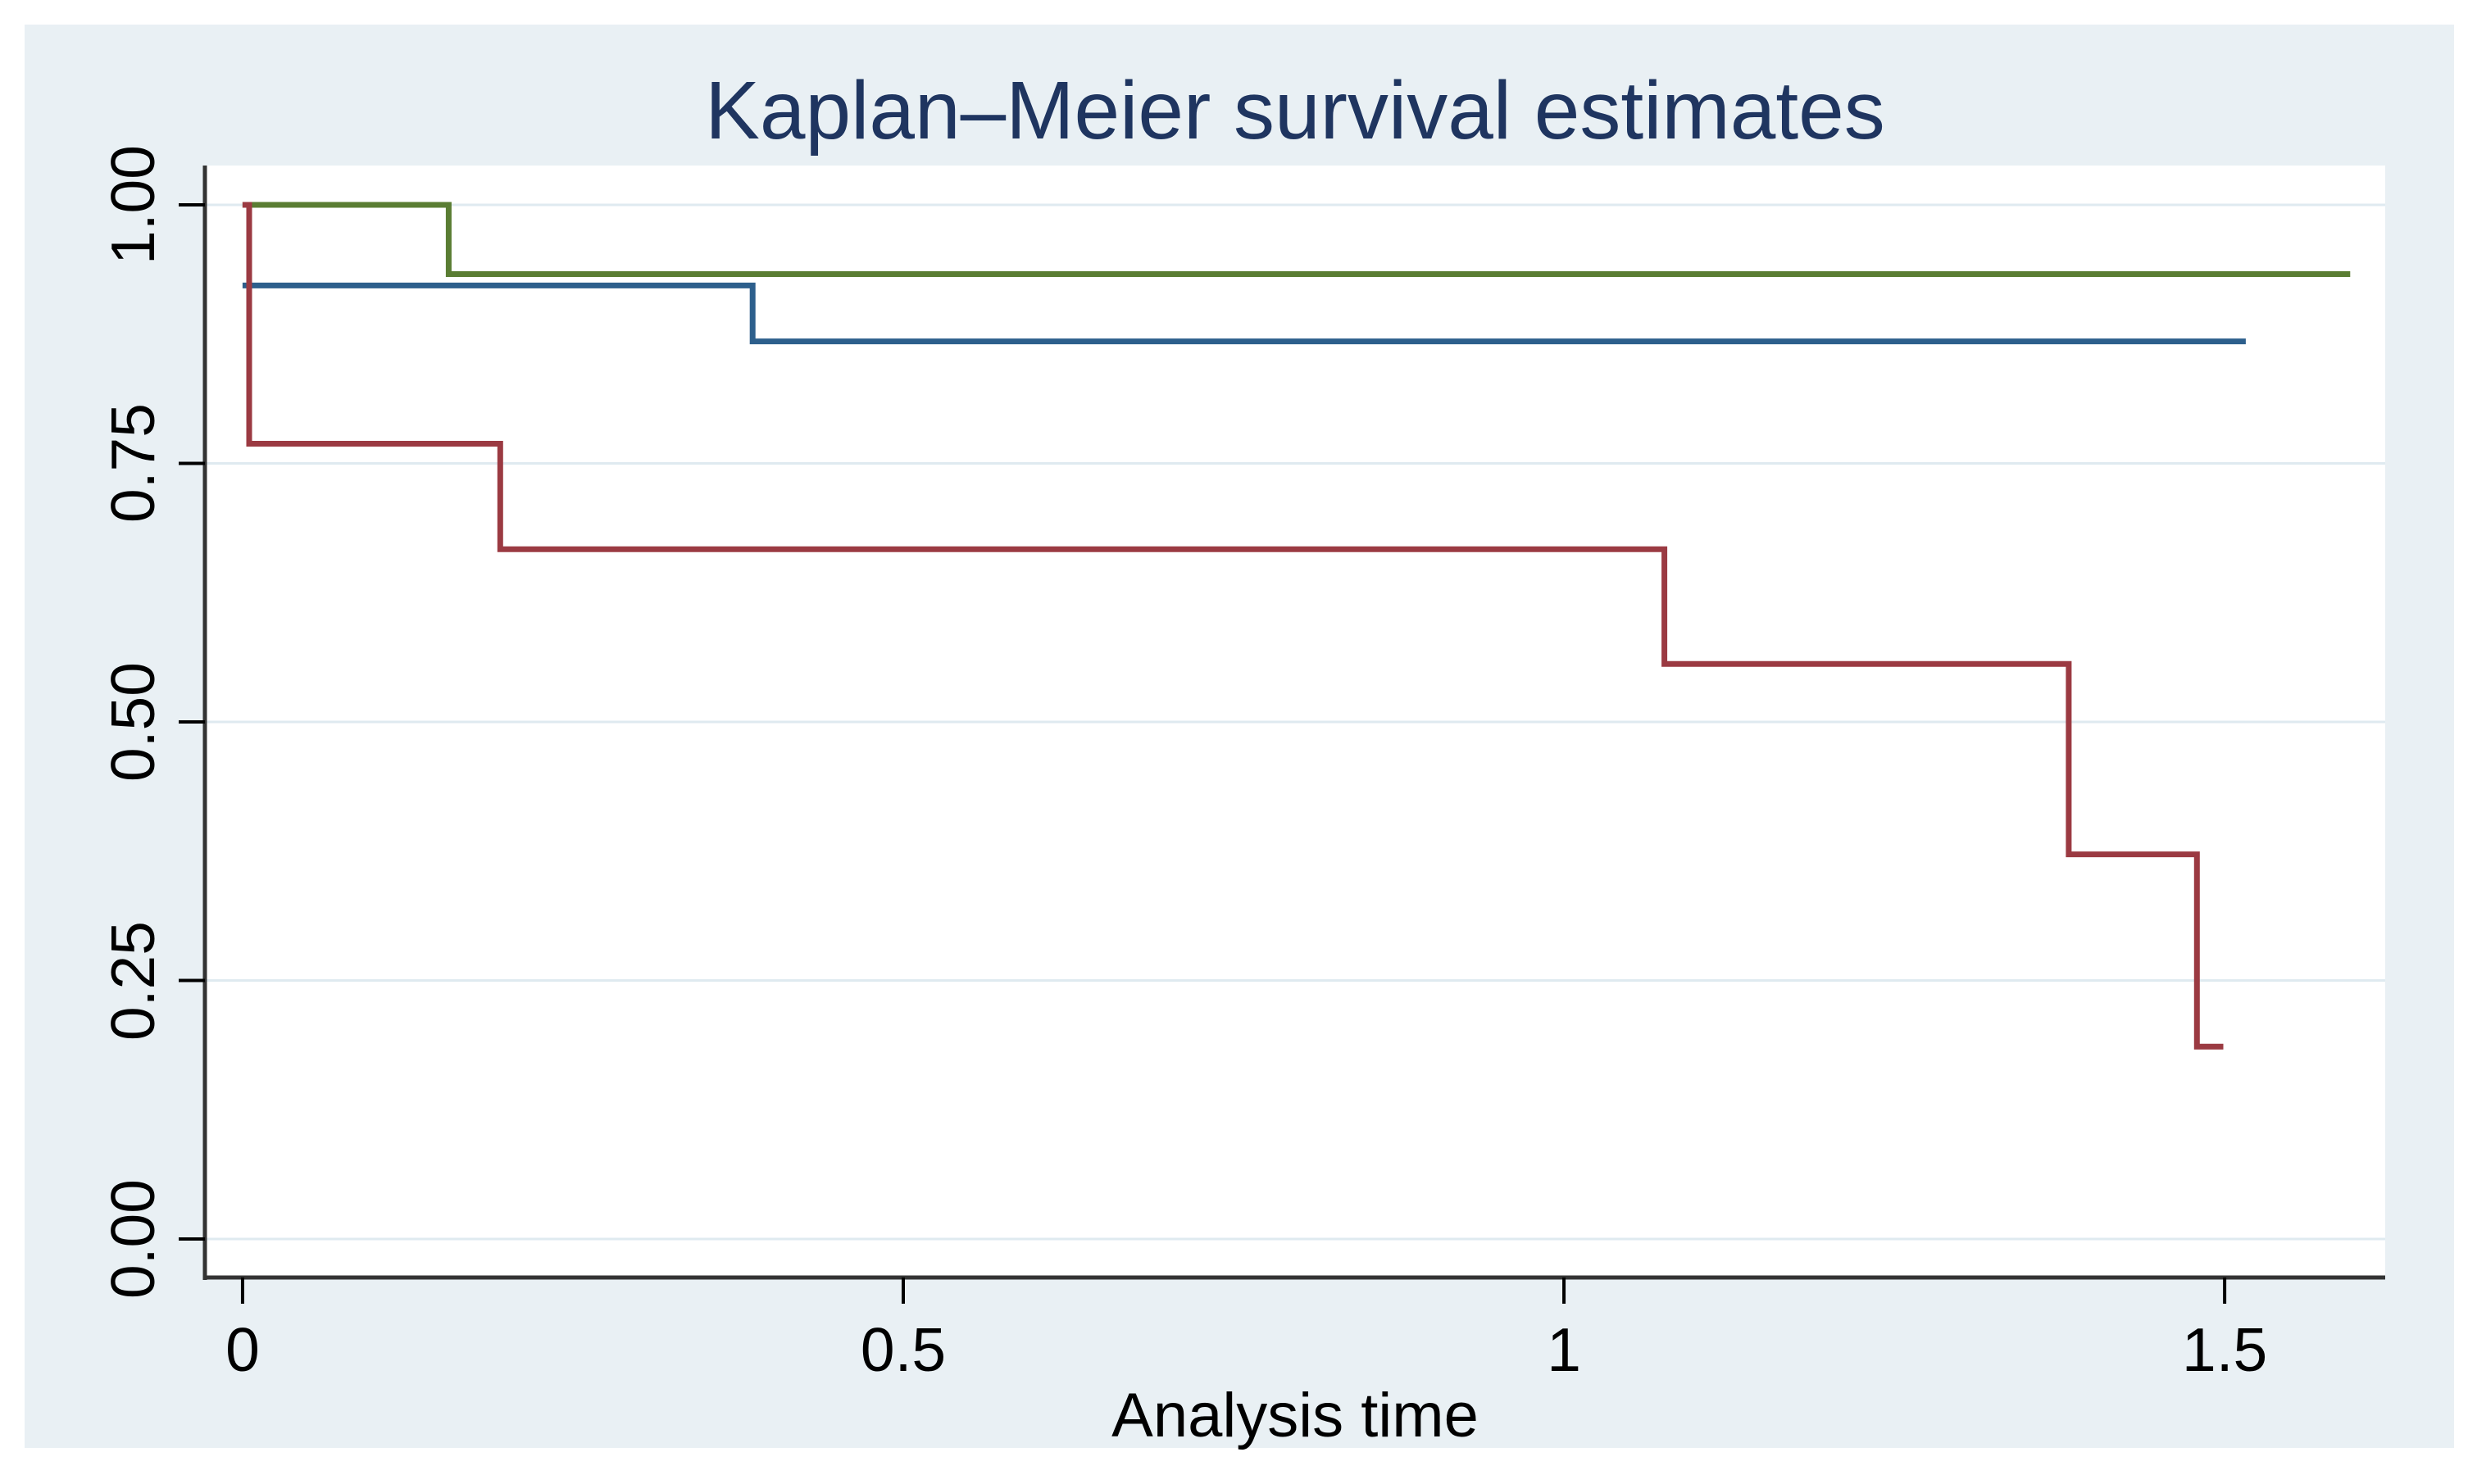 The height and width of the screenshot is (1484, 2477). What do you see at coordinates (903, 1349) in the screenshot?
I see `x-tick-label: 0.5` at bounding box center [903, 1349].